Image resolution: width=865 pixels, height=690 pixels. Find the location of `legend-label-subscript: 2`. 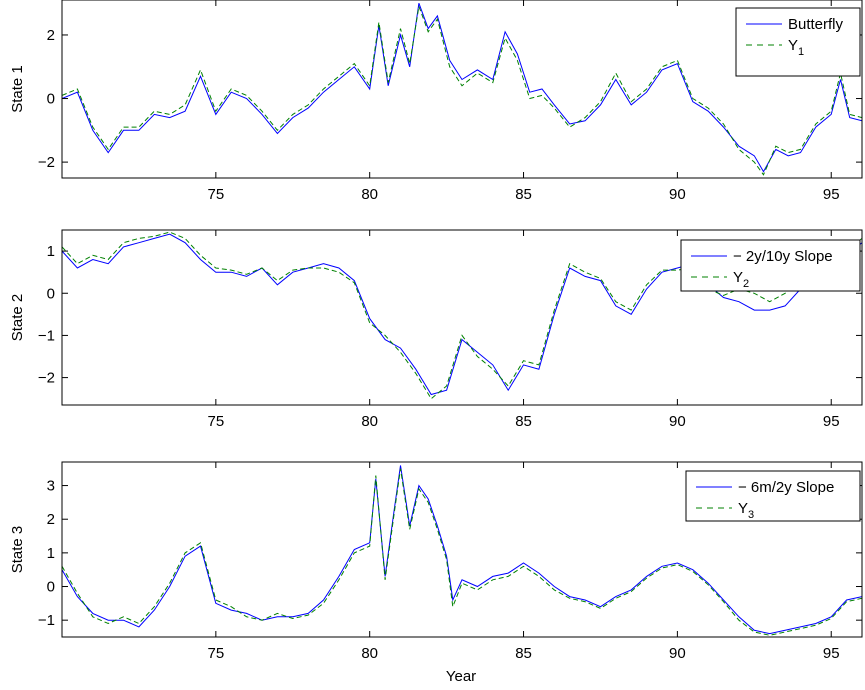

legend-label-subscript: 2 is located at coordinates (746, 284).